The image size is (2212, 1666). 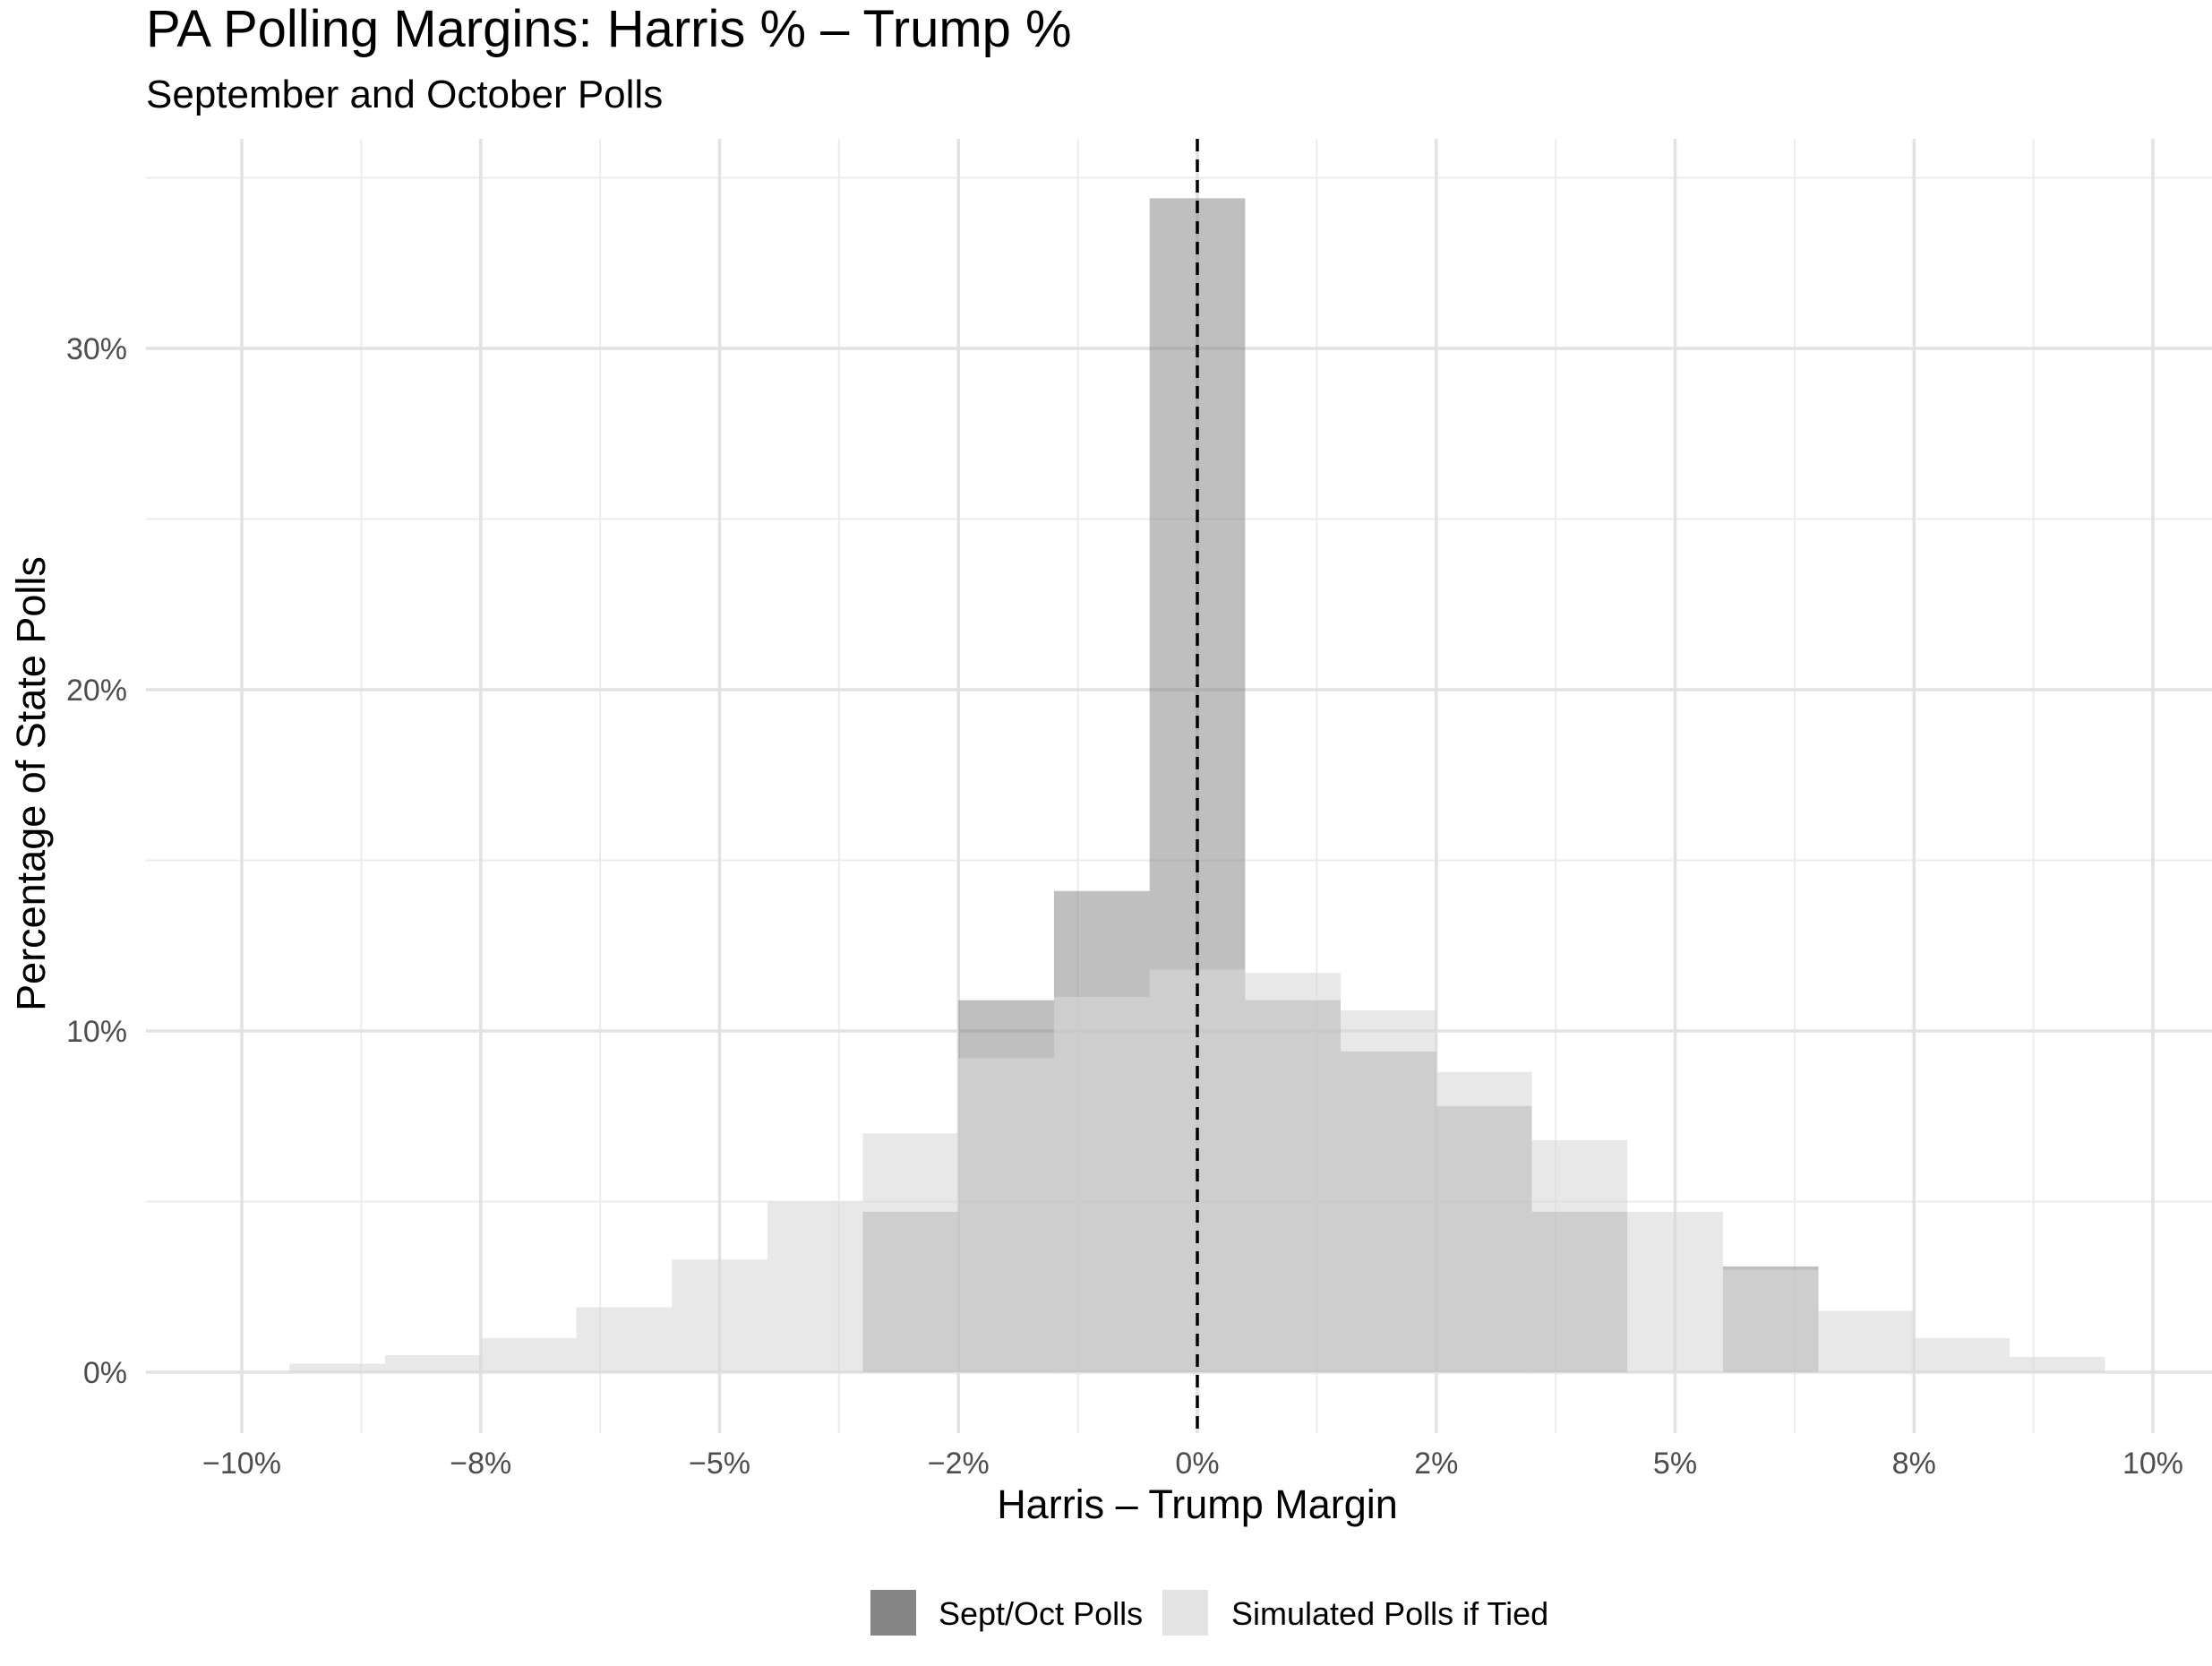 I want to click on legend-label-simulated-polls: Simulated Polls if Tied, so click(x=1389, y=1613).